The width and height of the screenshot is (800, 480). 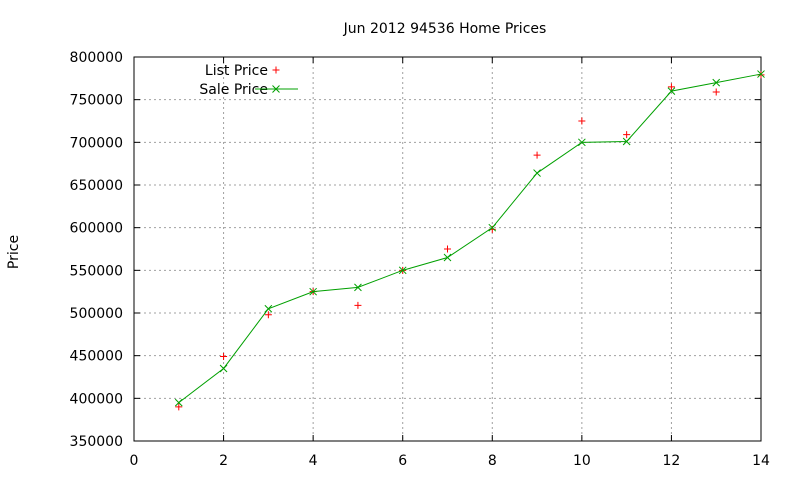 I want to click on x-tick-label: 6, so click(x=402, y=461).